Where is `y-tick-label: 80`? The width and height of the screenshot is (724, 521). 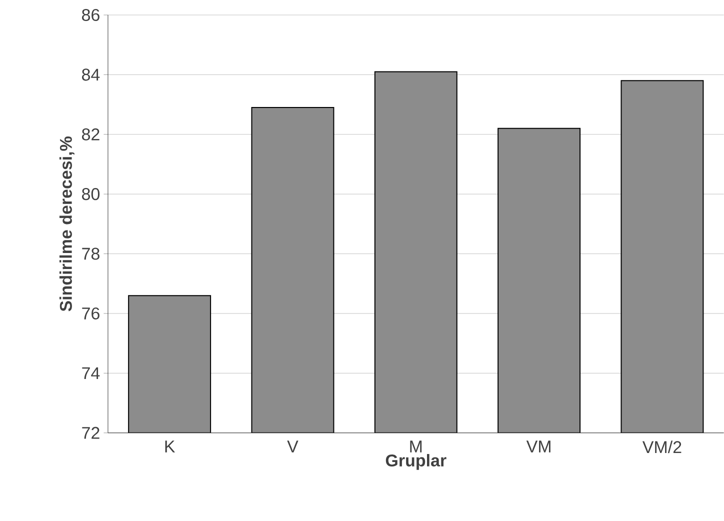 y-tick-label: 80 is located at coordinates (91, 194).